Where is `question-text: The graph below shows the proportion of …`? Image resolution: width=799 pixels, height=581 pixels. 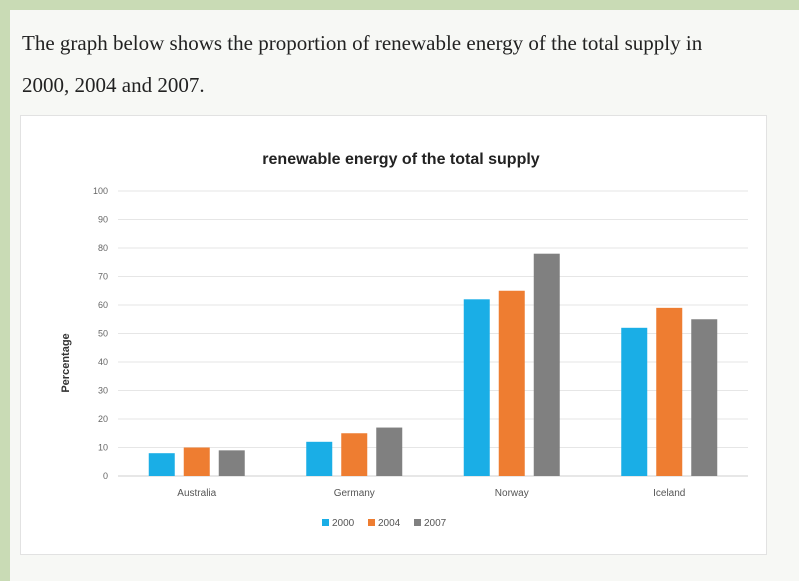
question-text: The graph below shows the proportion of … is located at coordinates (407, 64).